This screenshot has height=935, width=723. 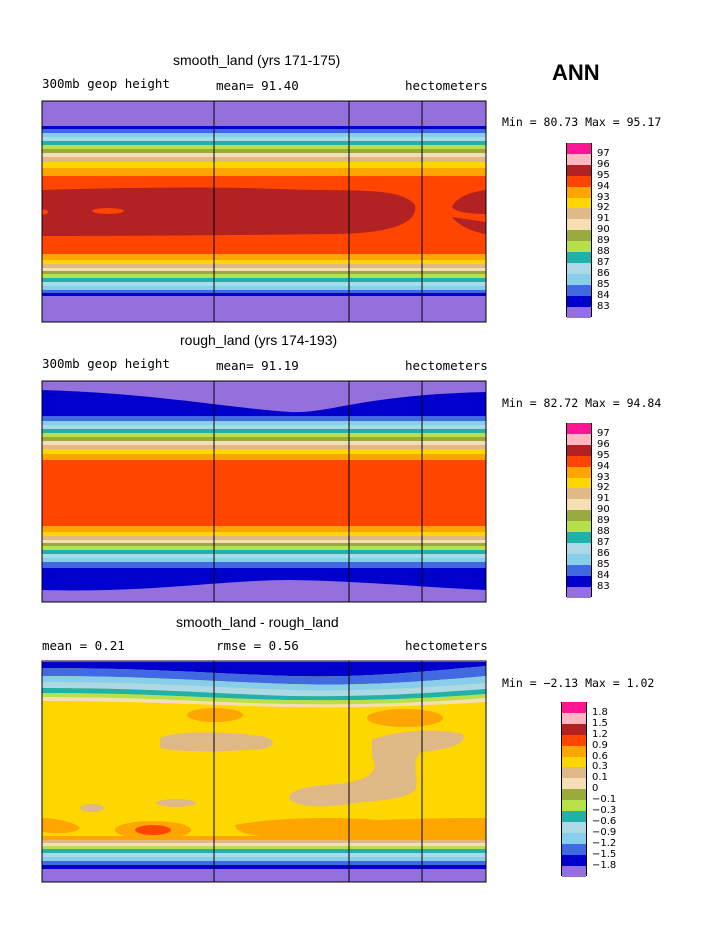 I want to click on panel3-map, so click(x=264, y=771).